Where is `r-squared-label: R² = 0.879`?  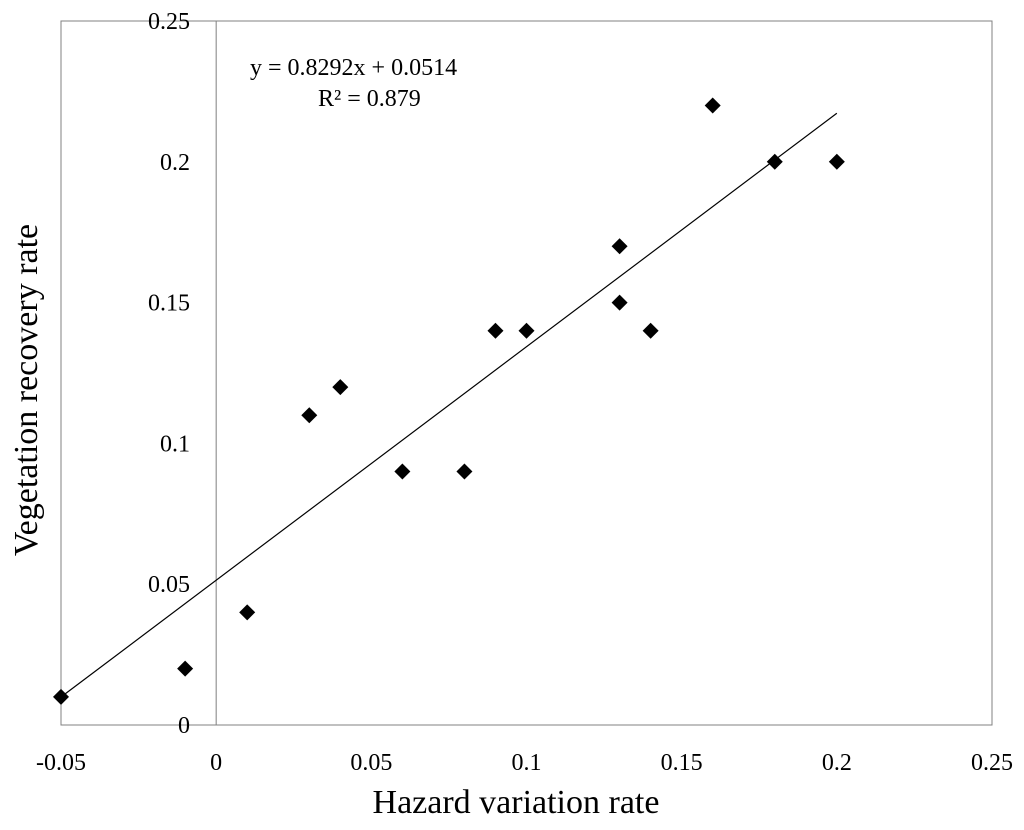
r-squared-label: R² = 0.879 is located at coordinates (369, 99).